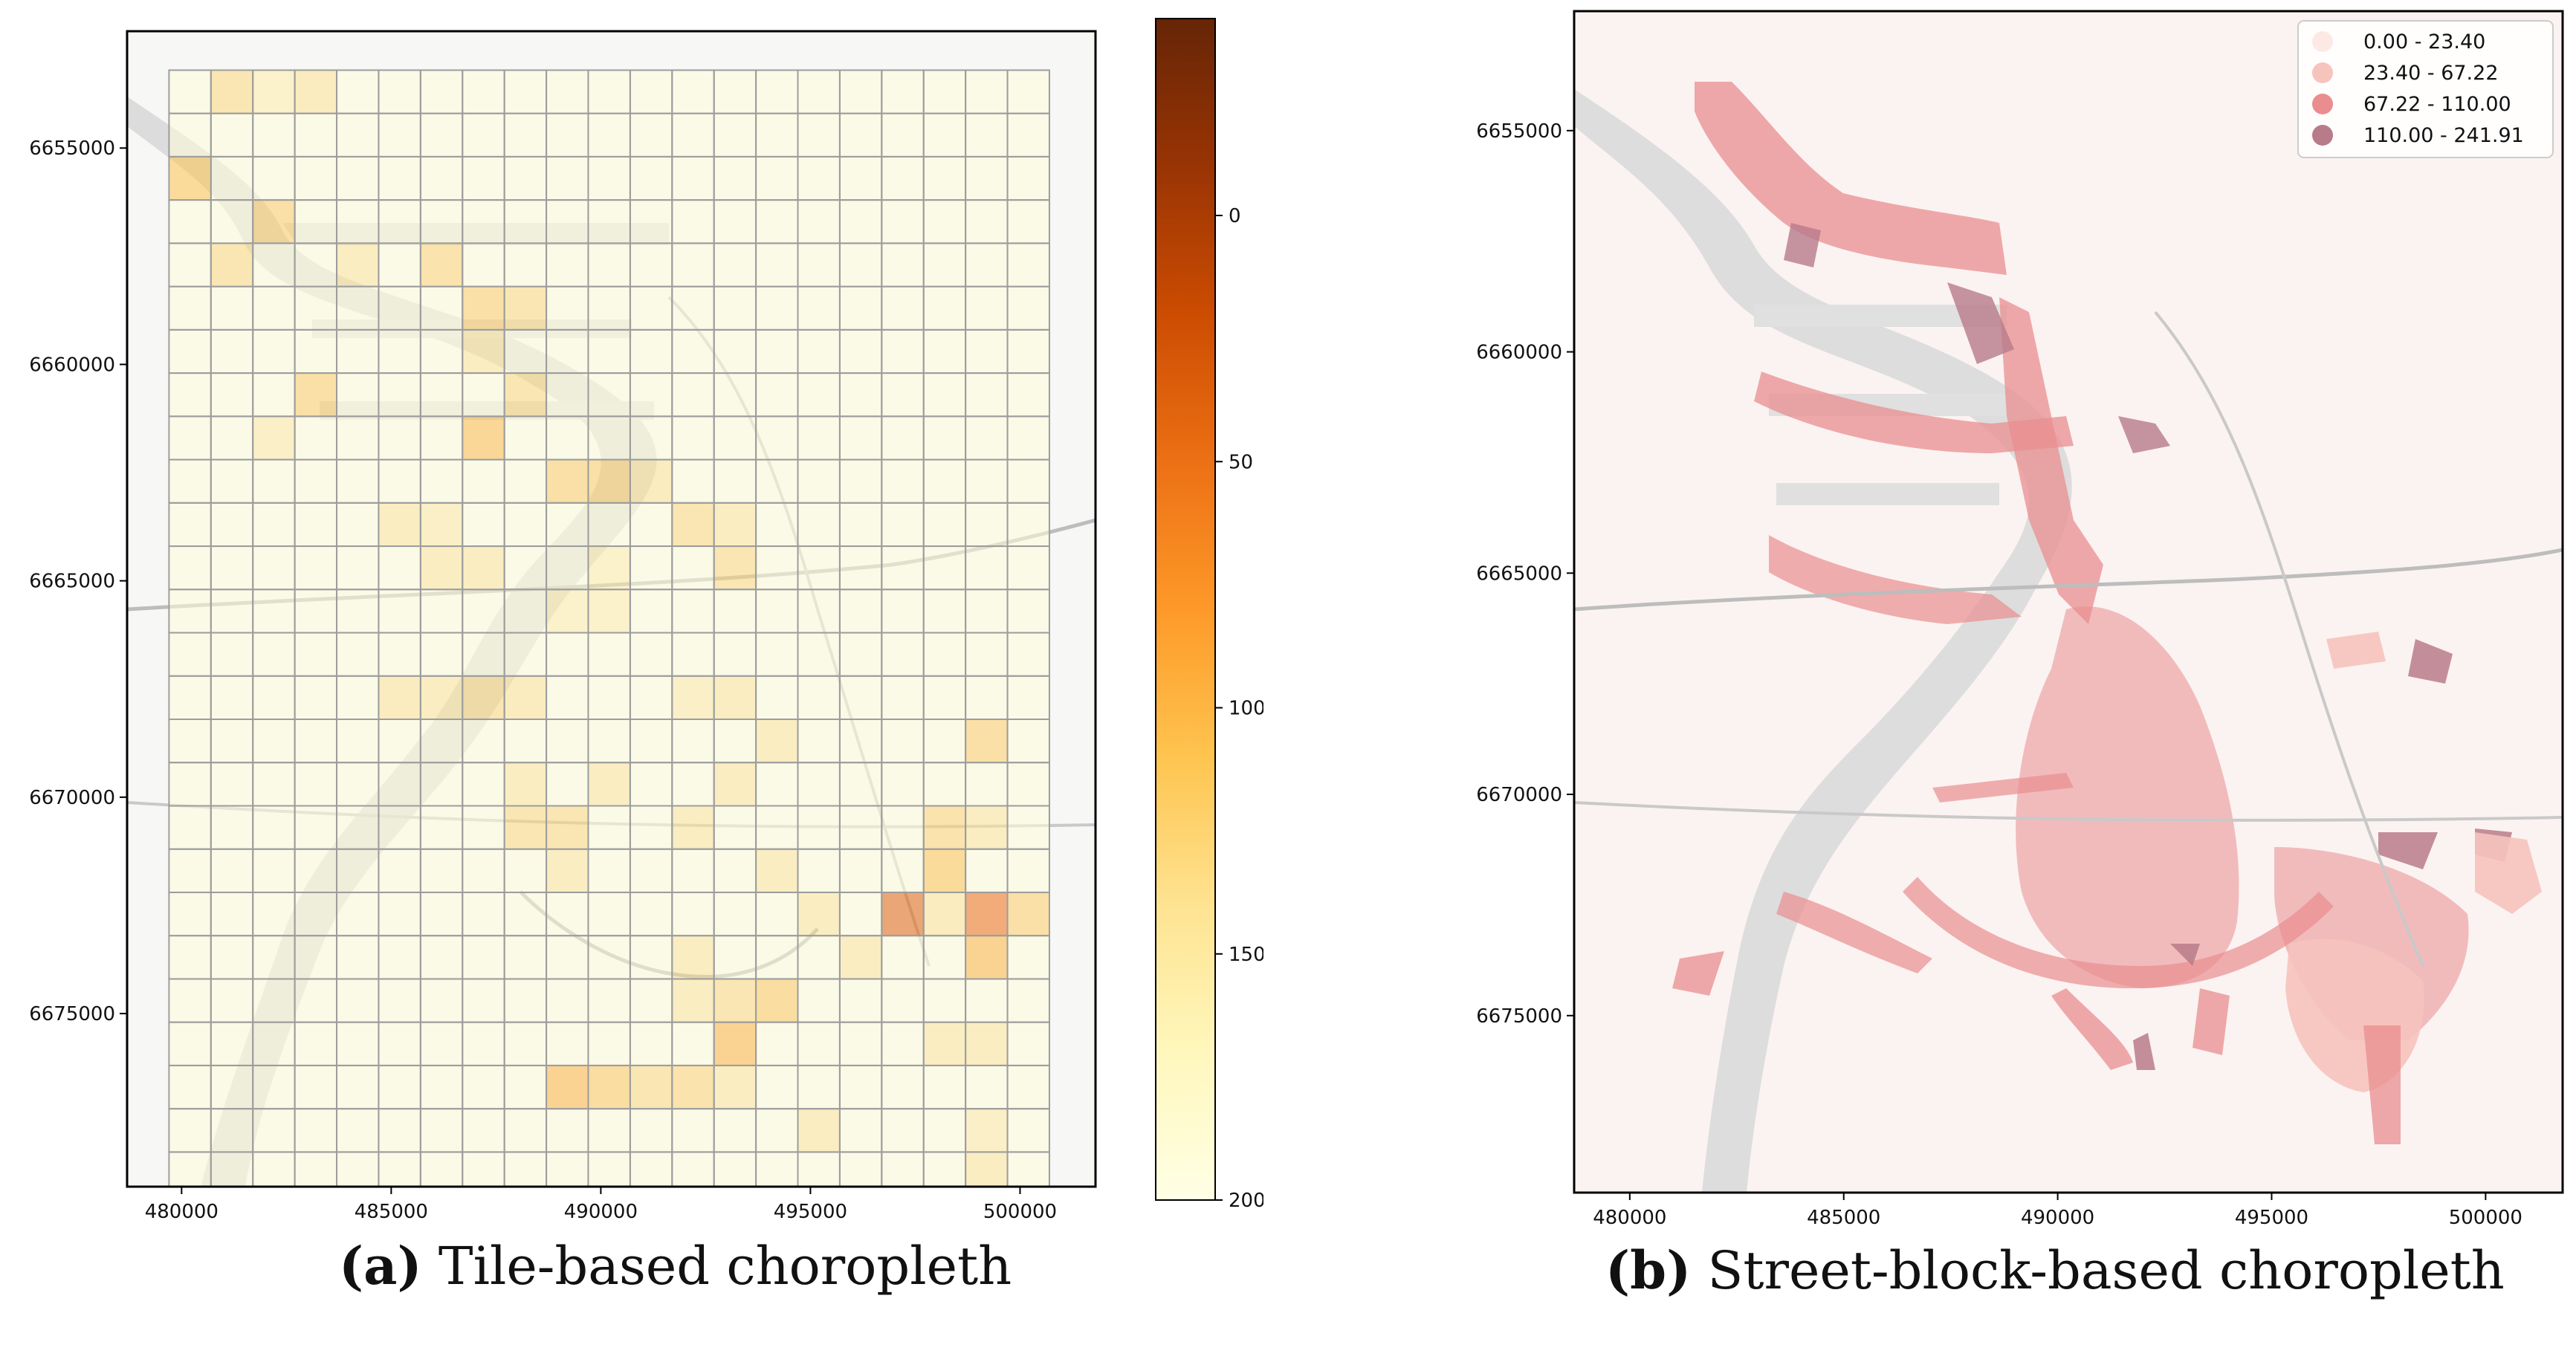 This screenshot has width=2576, height=1365. I want to click on y-tick-label: 6660000, so click(1519, 353).